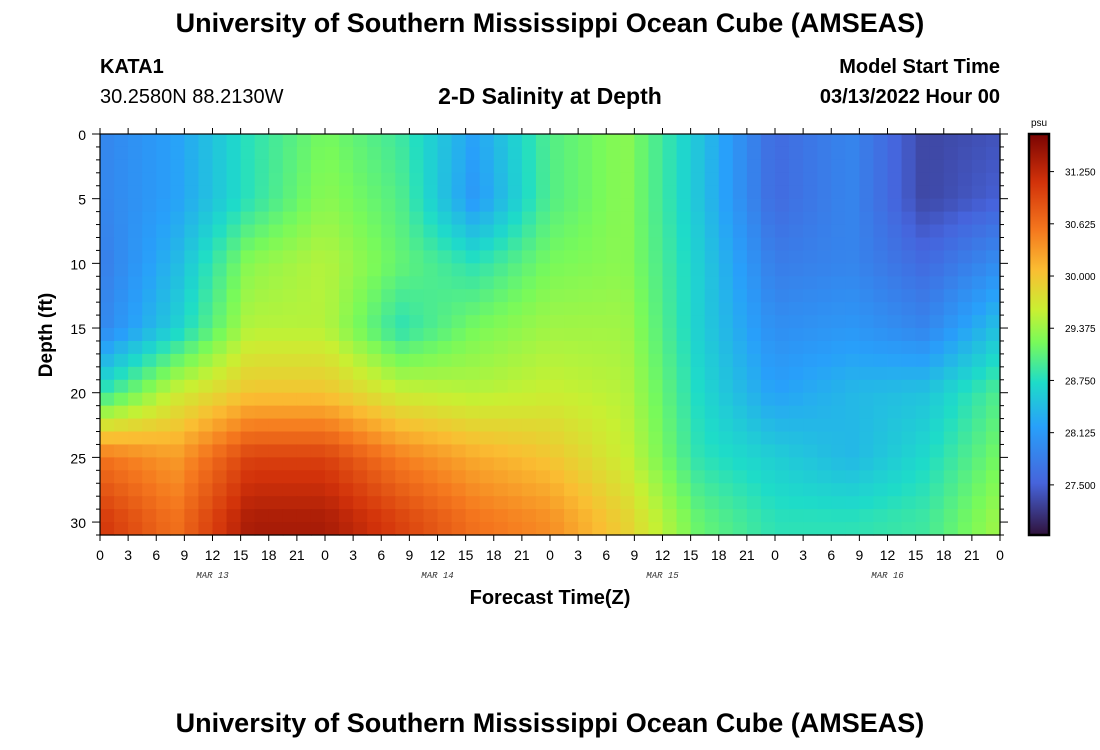 The height and width of the screenshot is (750, 1100). What do you see at coordinates (691, 555) in the screenshot?
I see `x-tick-label: 15` at bounding box center [691, 555].